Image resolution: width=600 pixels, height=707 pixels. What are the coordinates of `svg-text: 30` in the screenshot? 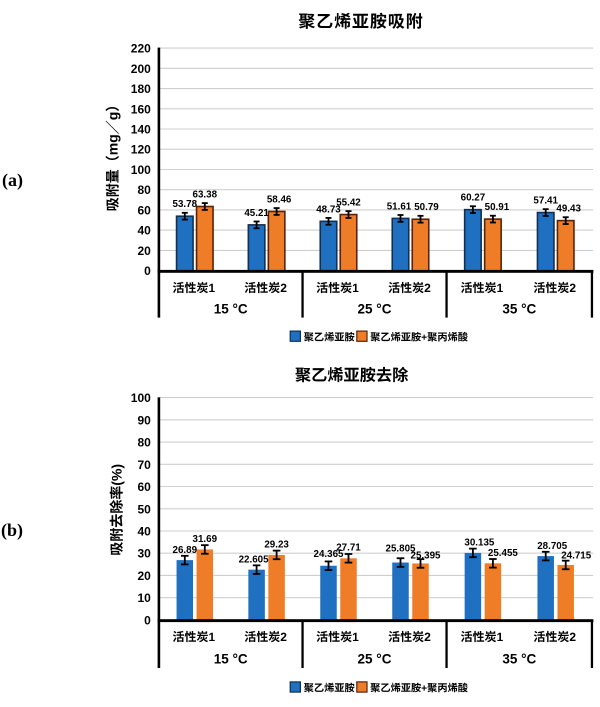 It's located at (144, 554).